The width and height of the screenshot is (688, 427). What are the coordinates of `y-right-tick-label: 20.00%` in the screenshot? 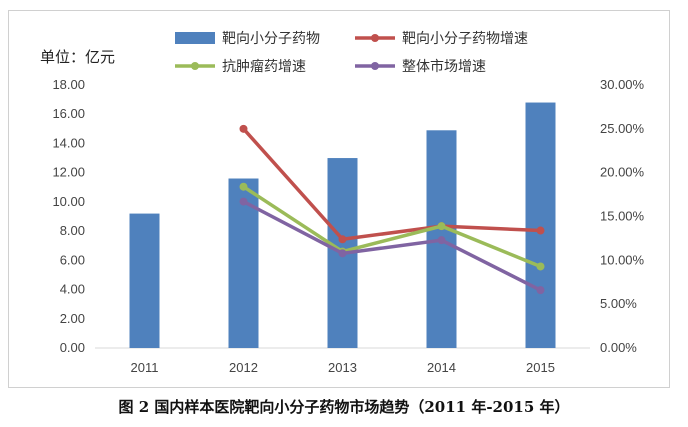 It's located at (622, 172).